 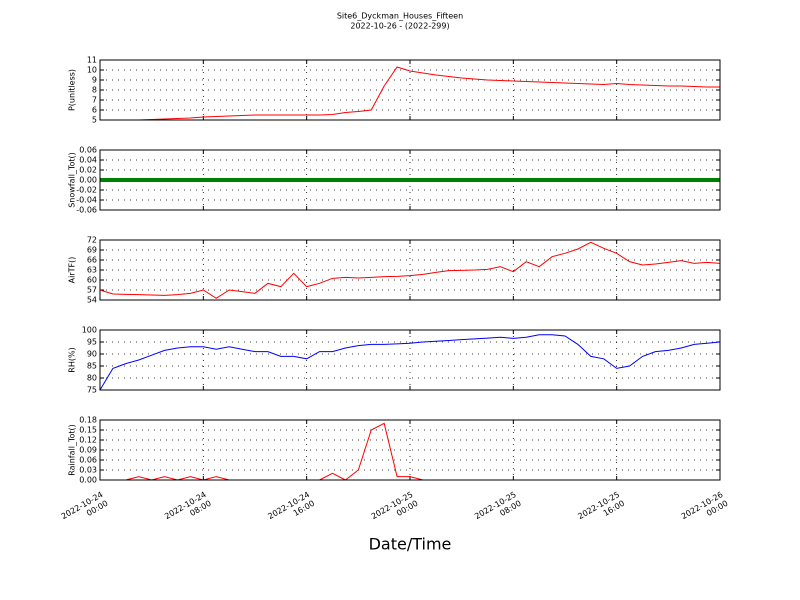 I want to click on y-tick-label: -0.04, so click(x=86, y=200).